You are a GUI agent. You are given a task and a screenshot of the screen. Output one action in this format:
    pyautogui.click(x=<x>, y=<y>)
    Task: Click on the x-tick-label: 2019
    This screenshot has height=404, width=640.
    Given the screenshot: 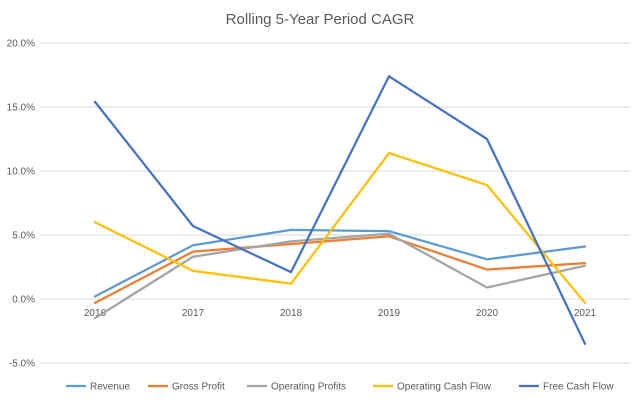 What is the action you would take?
    pyautogui.click(x=389, y=313)
    